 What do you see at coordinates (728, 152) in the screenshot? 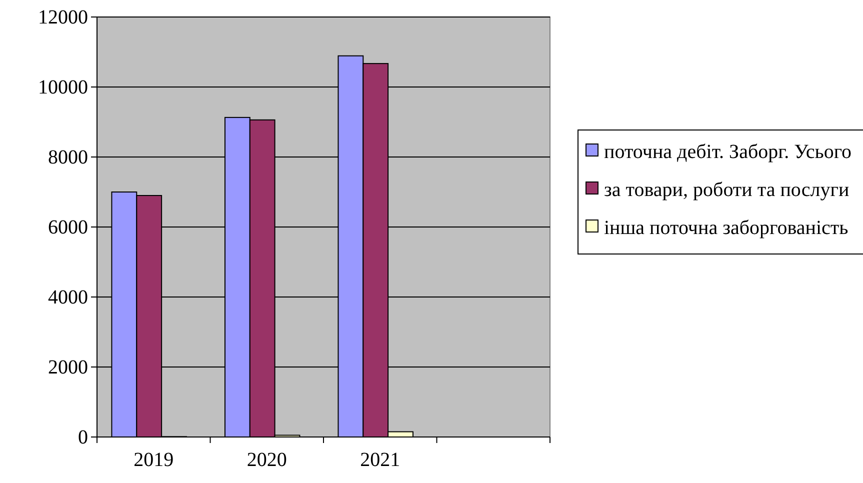
I see `legend-label: поточна дебіт. Заборг. Усього` at bounding box center [728, 152].